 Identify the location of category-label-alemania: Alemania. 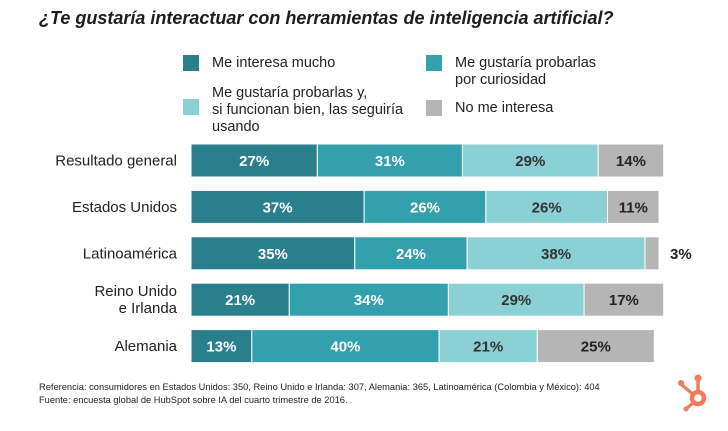
(145, 346).